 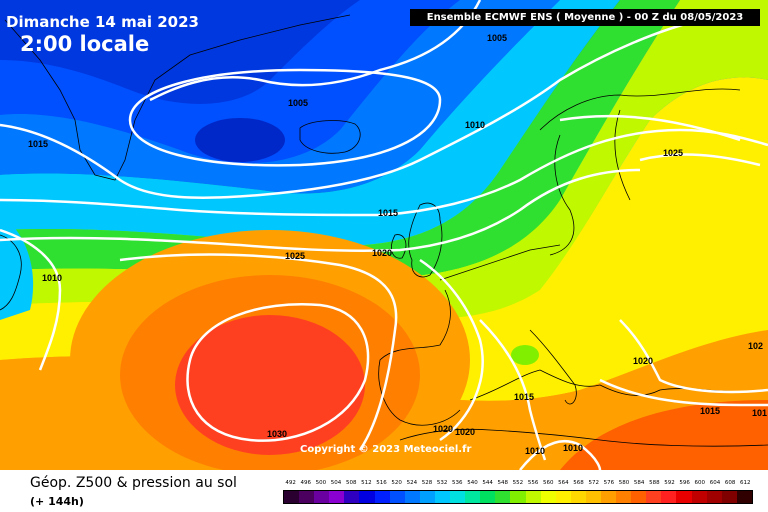 I want to click on legend-label: 576, so click(x=609, y=483).